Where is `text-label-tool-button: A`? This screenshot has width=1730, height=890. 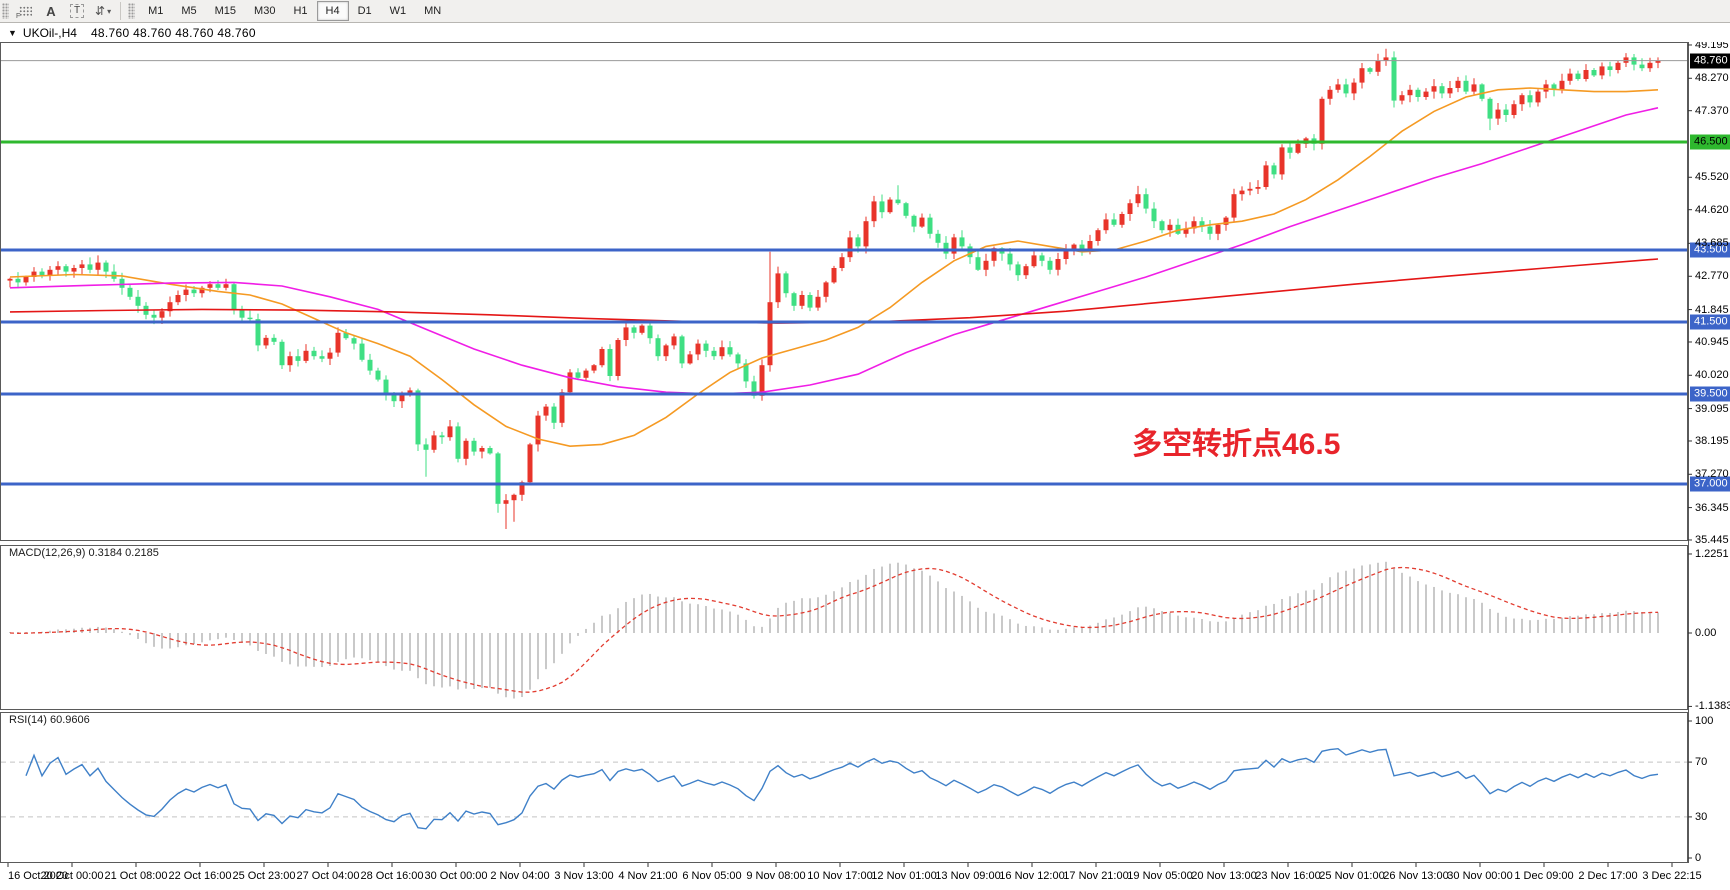
text-label-tool-button: A is located at coordinates (51, 11).